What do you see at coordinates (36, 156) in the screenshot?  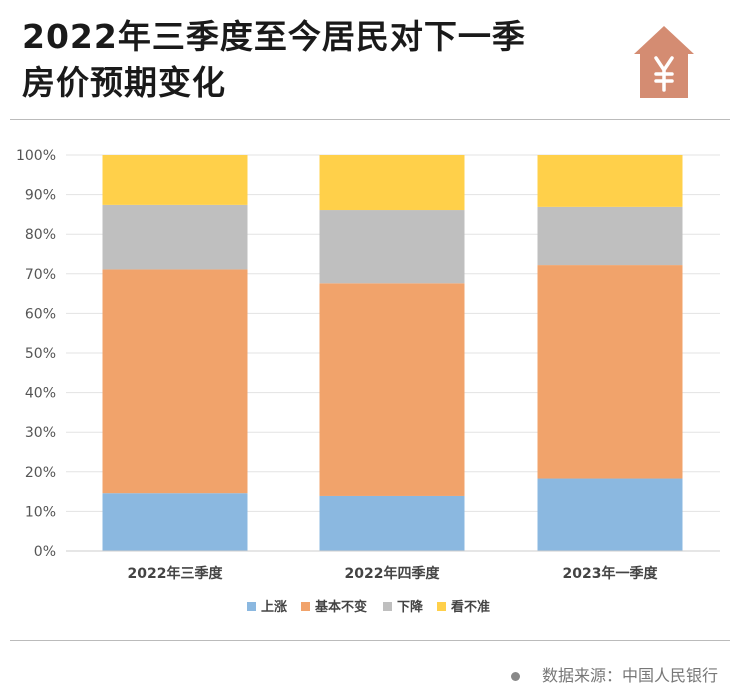 I see `y-tick-label: 100%` at bounding box center [36, 156].